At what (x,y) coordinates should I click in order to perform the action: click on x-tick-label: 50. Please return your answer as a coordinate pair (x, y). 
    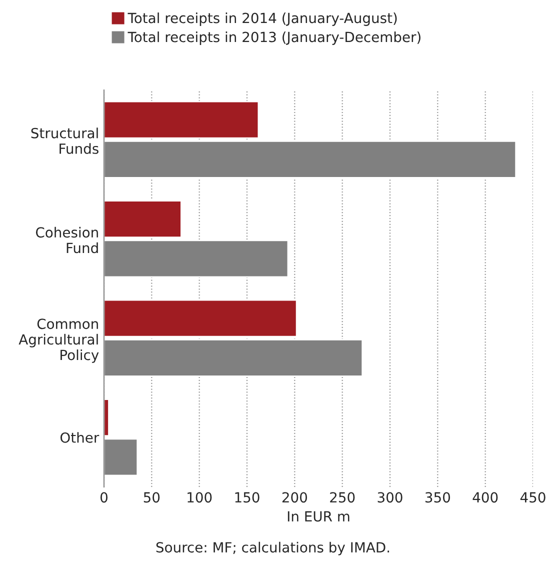
    Looking at the image, I should click on (152, 497).